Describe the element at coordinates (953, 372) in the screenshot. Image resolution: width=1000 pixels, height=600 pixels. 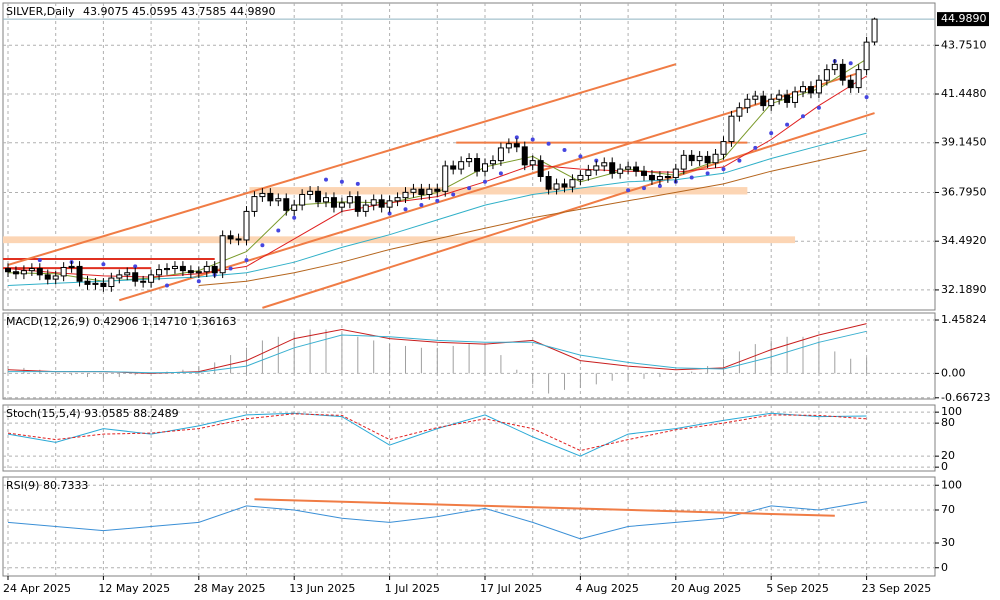
I see `y-tick-label: 0.00` at that location.